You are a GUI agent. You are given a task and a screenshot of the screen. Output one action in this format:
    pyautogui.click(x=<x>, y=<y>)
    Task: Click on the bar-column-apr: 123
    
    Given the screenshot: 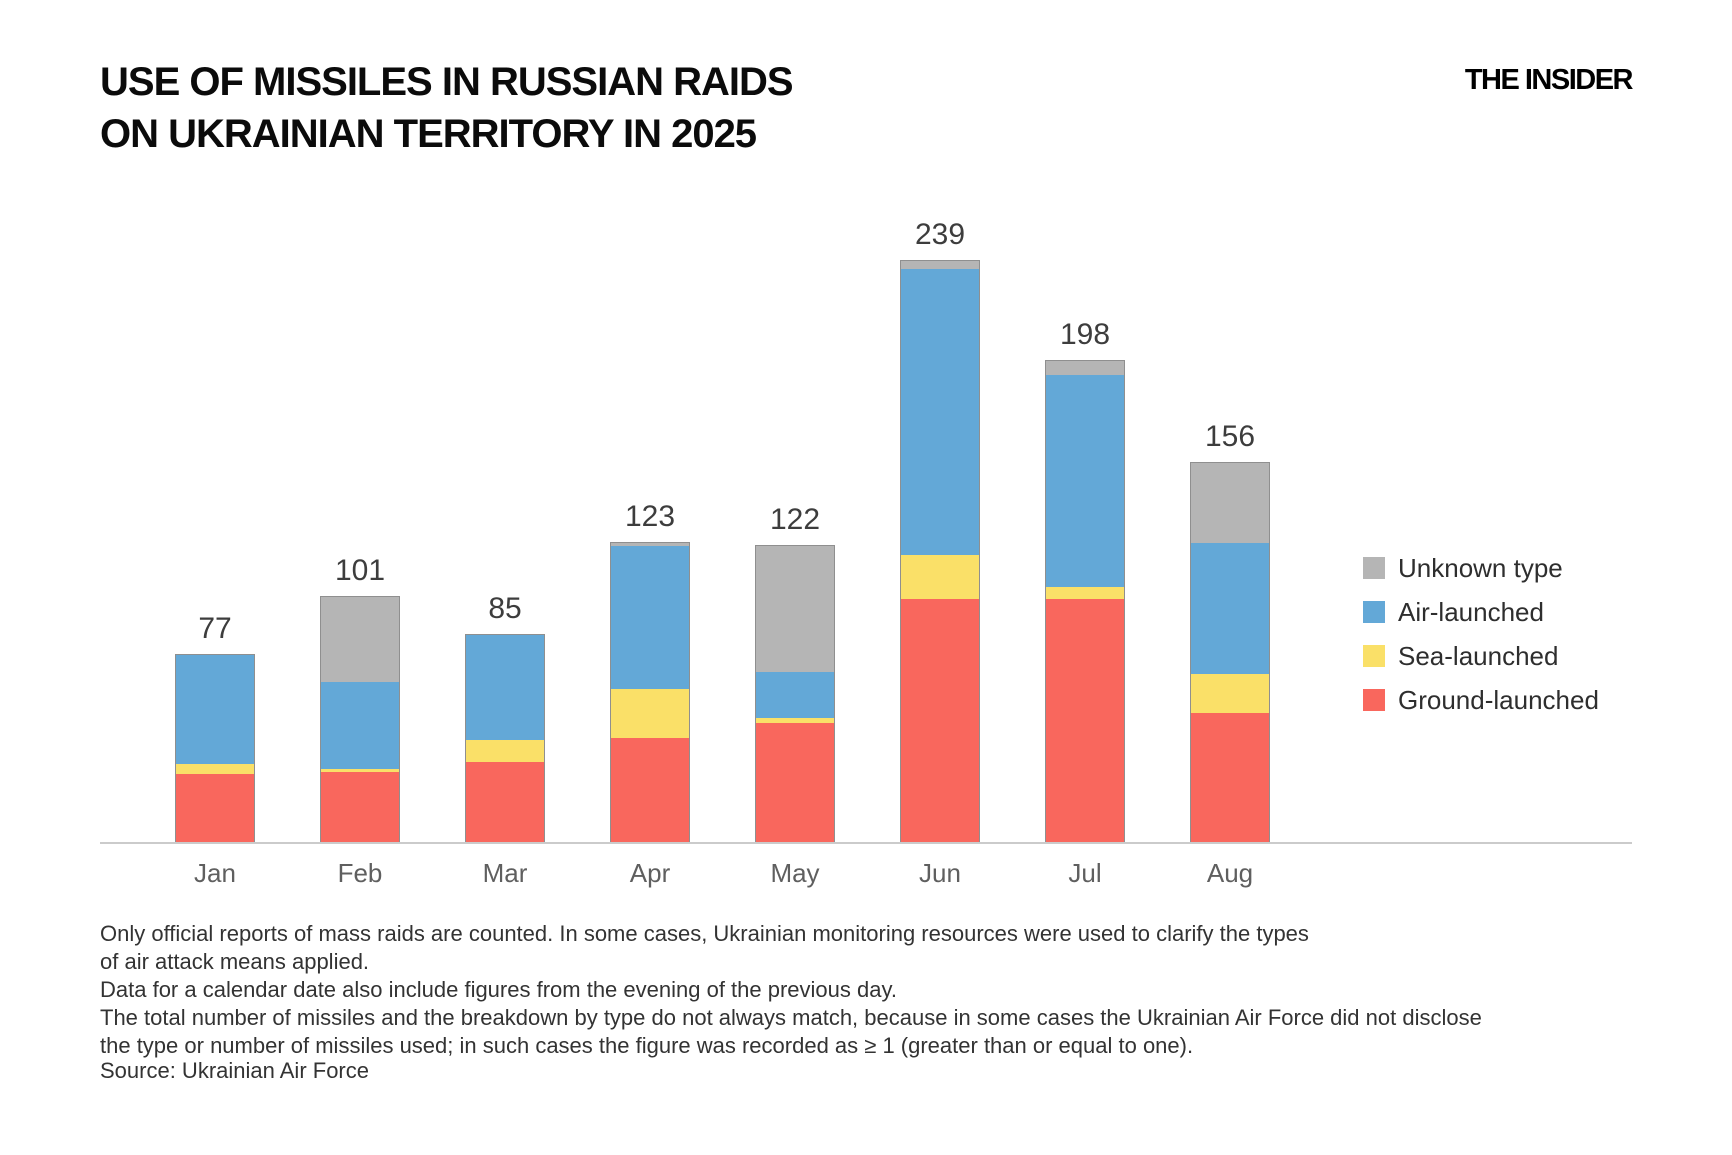 What is the action you would take?
    pyautogui.click(x=650, y=671)
    